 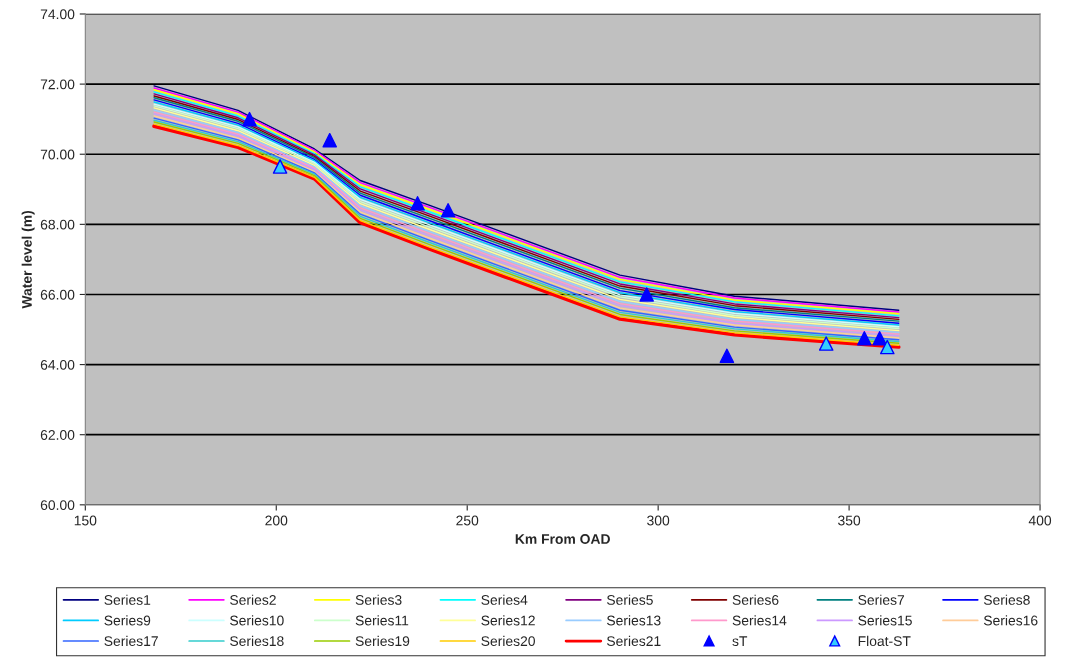 I want to click on legend-label: Series17, so click(x=131, y=641).